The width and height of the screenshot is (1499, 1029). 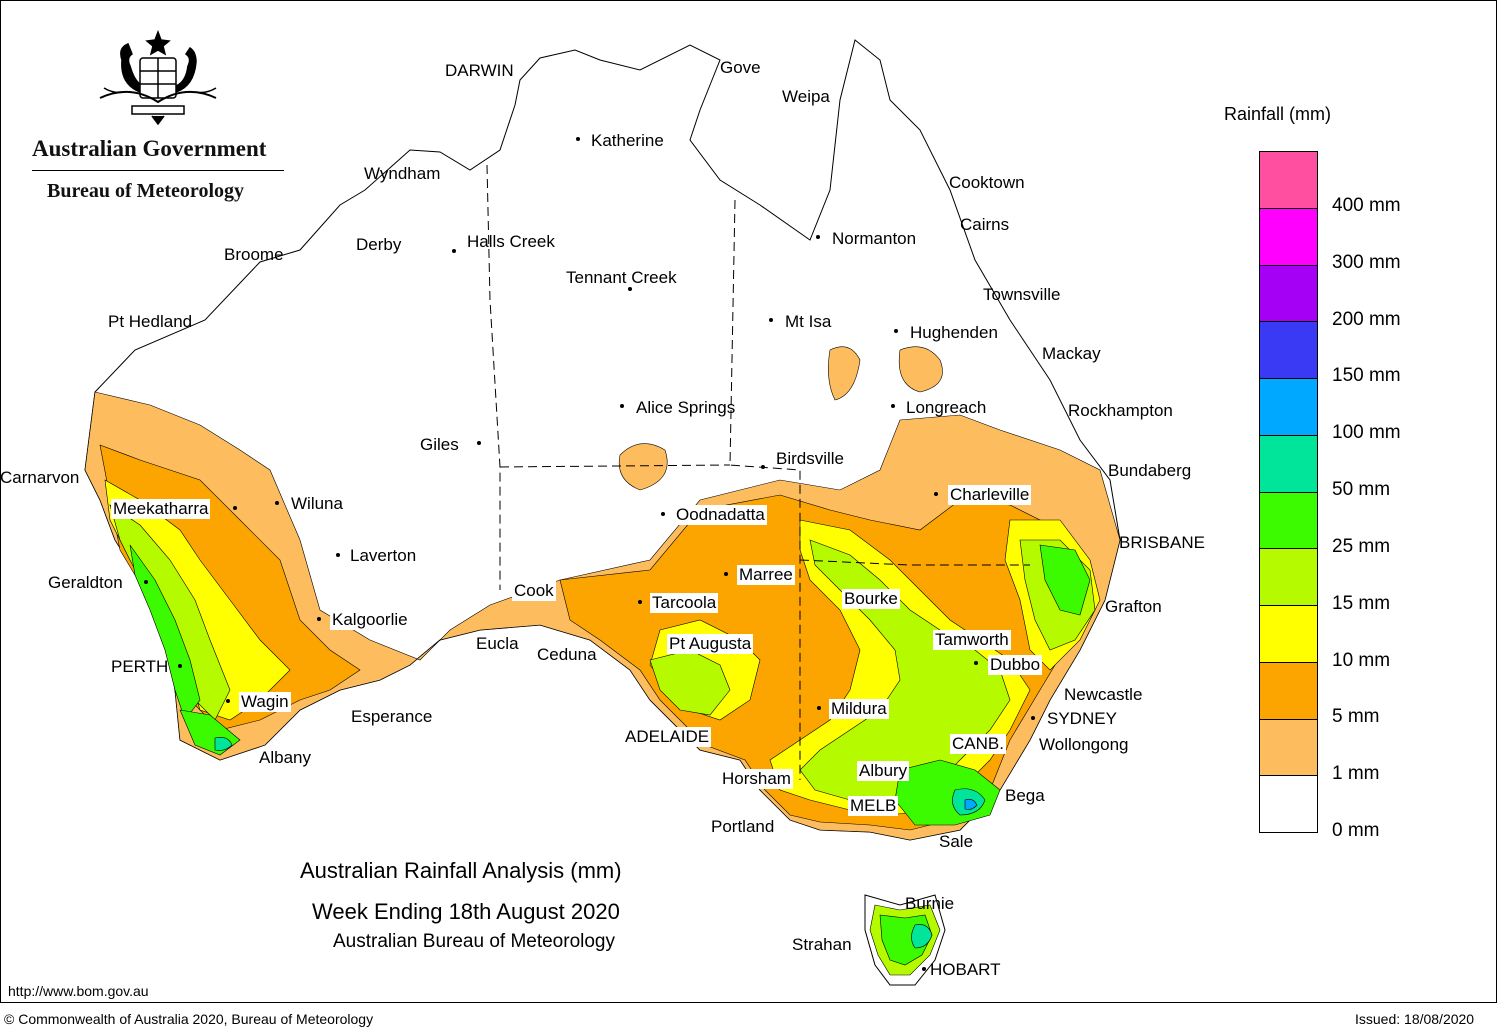 I want to click on city-wyndham: Wyndham, so click(x=402, y=173).